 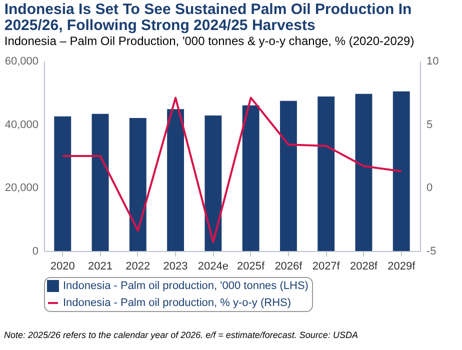 I want to click on x-tick-label: 2029f, so click(x=402, y=266).